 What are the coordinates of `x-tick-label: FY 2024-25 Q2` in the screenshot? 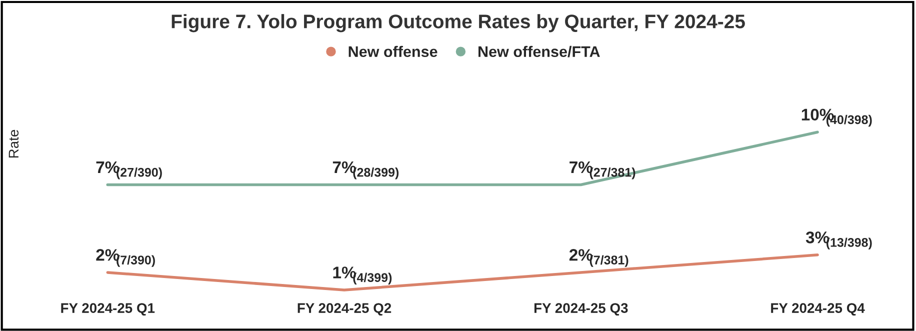 It's located at (345, 309).